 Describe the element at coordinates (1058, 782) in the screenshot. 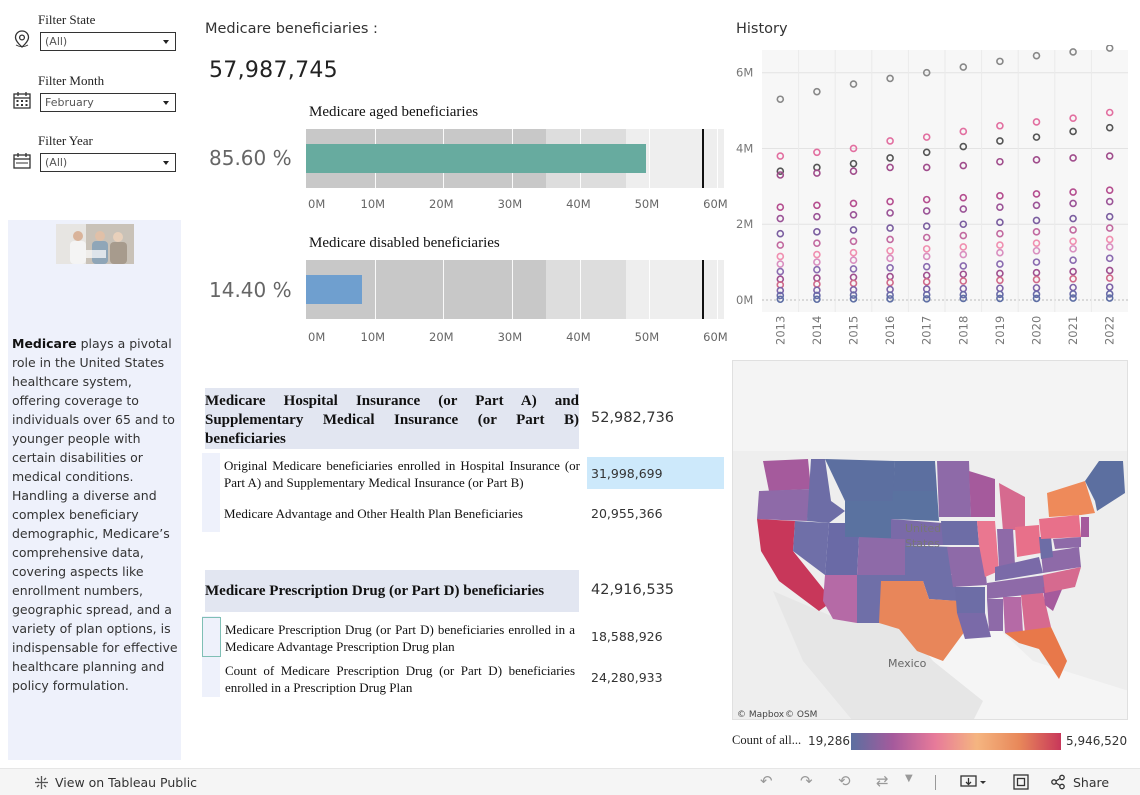

I see `share-icon` at that location.